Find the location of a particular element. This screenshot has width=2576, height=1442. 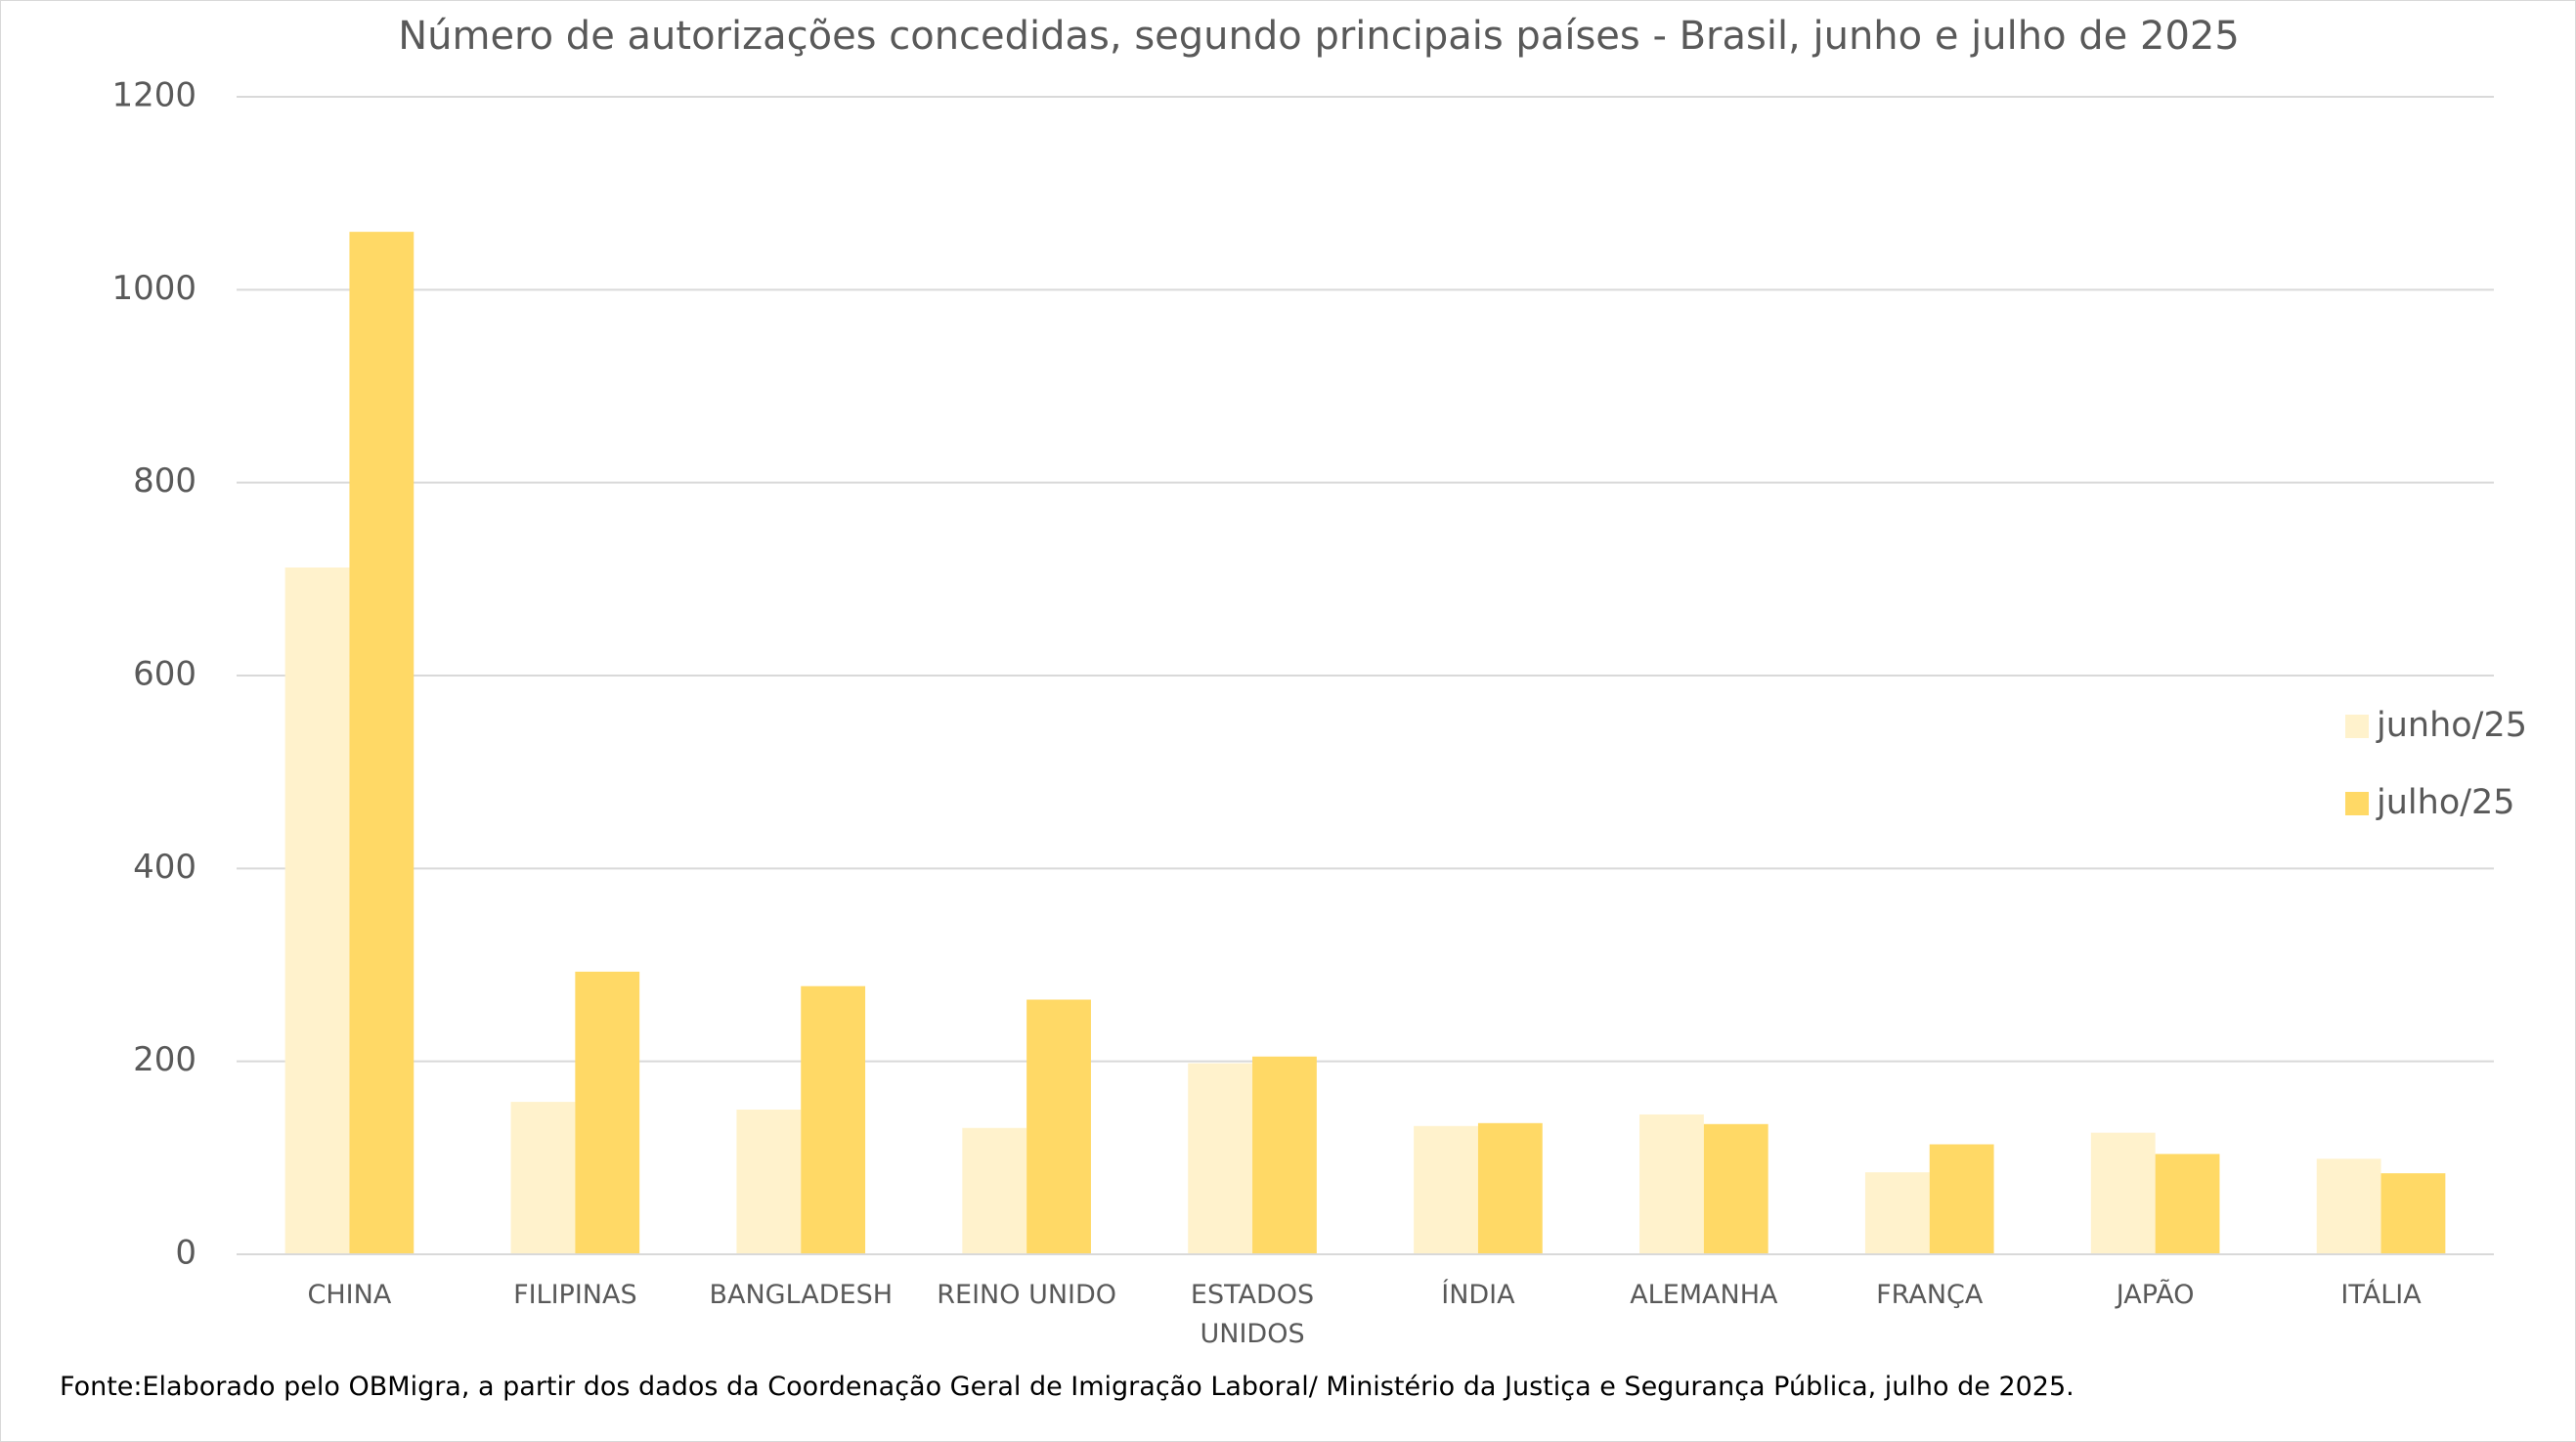

legend-label: julho/25 is located at coordinates (2445, 802).